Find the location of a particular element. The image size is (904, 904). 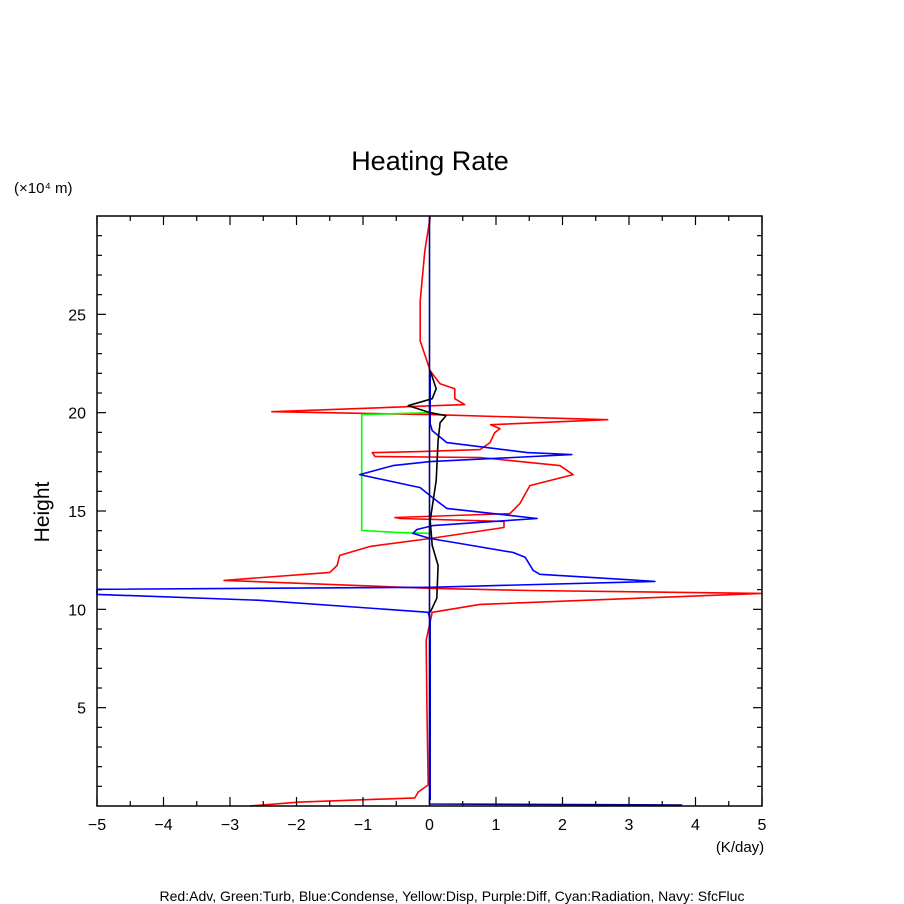

y-tick-label: 5 is located at coordinates (81, 709).